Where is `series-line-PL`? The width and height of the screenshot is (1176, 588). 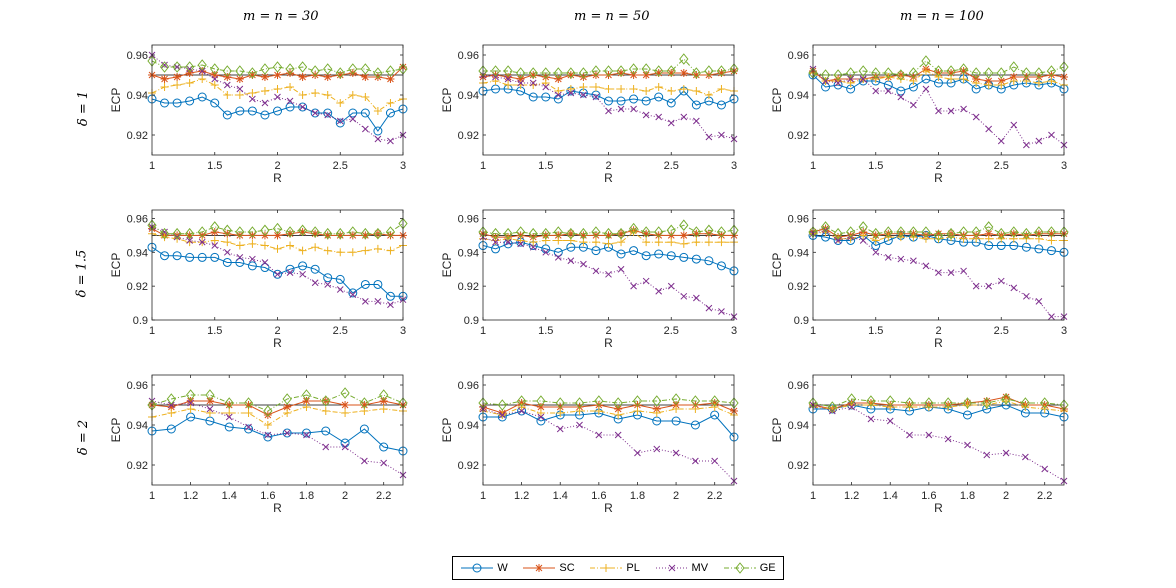
series-line-PL is located at coordinates (938, 236).